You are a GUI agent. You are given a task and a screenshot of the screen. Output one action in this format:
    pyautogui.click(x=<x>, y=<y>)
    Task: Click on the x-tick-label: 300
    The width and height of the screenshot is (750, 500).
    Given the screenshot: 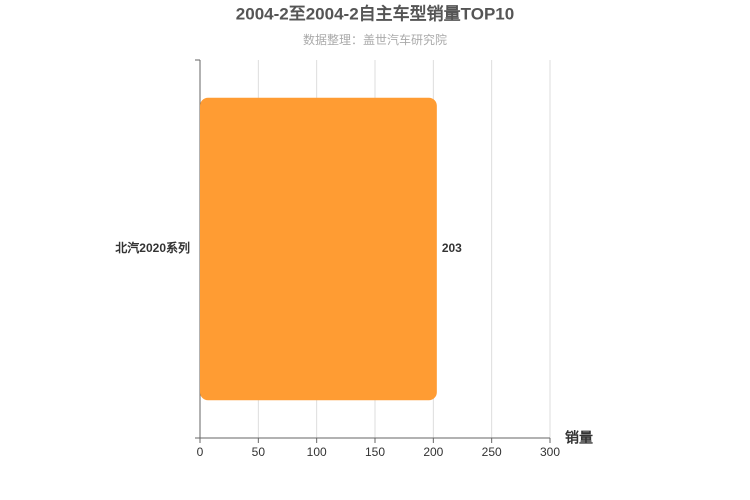 What is the action you would take?
    pyautogui.click(x=550, y=452)
    